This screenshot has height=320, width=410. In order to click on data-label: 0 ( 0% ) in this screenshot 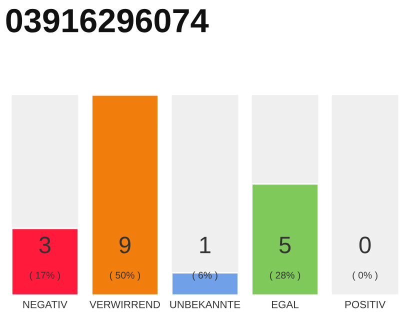, I will do `click(365, 258)`.